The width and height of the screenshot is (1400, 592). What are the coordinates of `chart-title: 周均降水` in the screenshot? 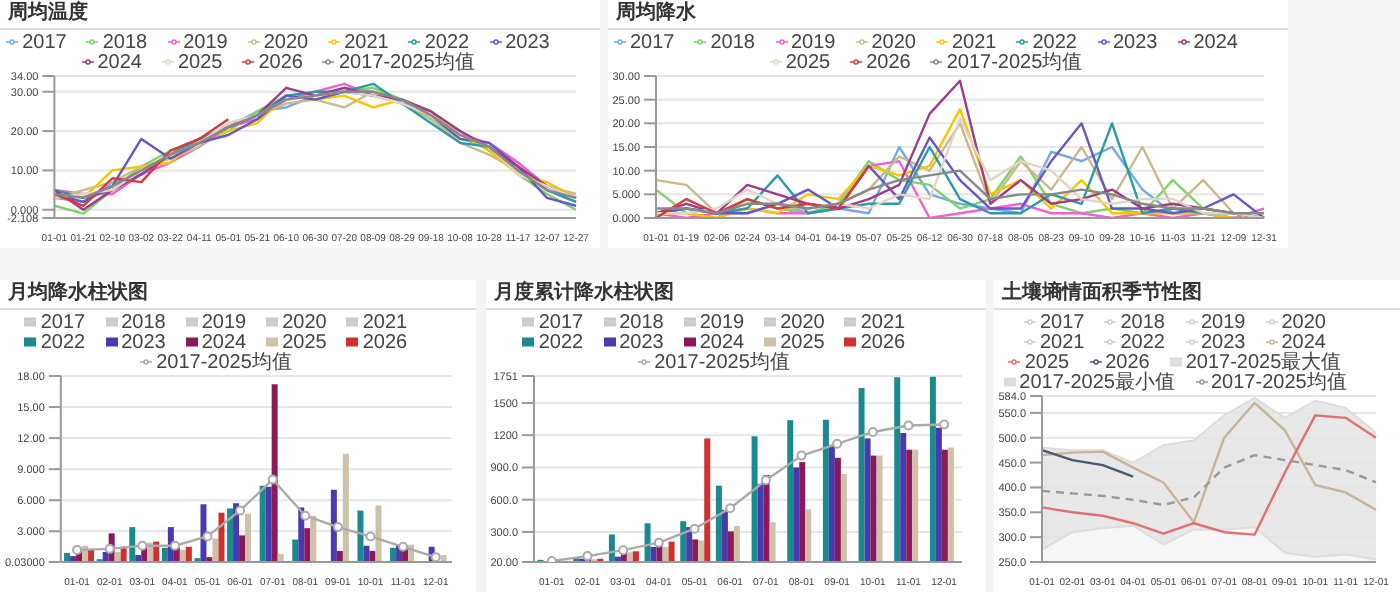 It's located at (948, 15).